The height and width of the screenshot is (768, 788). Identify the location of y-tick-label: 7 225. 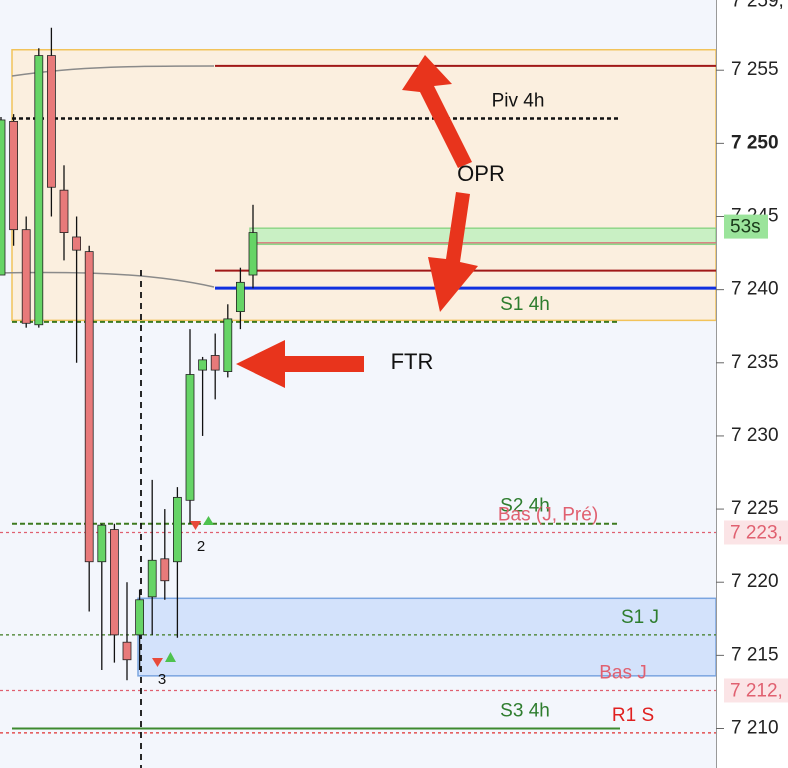
(755, 508).